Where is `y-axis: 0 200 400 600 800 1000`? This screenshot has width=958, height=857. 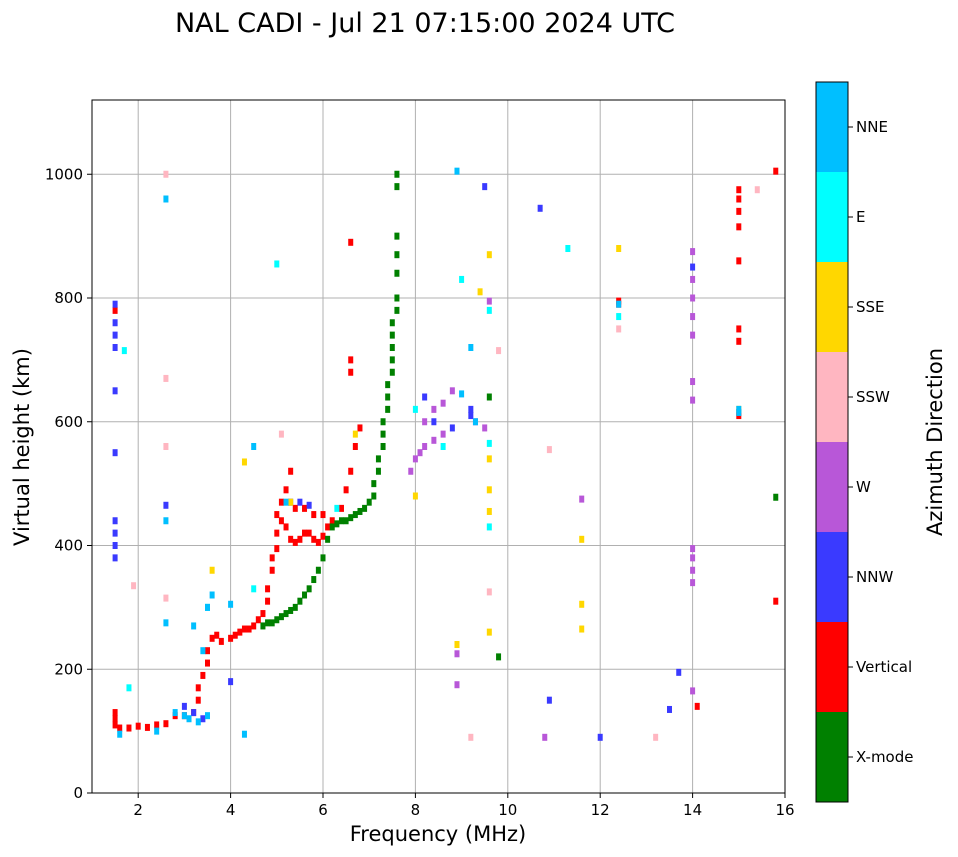
y-axis: 0 200 400 600 800 1000 is located at coordinates (68, 483).